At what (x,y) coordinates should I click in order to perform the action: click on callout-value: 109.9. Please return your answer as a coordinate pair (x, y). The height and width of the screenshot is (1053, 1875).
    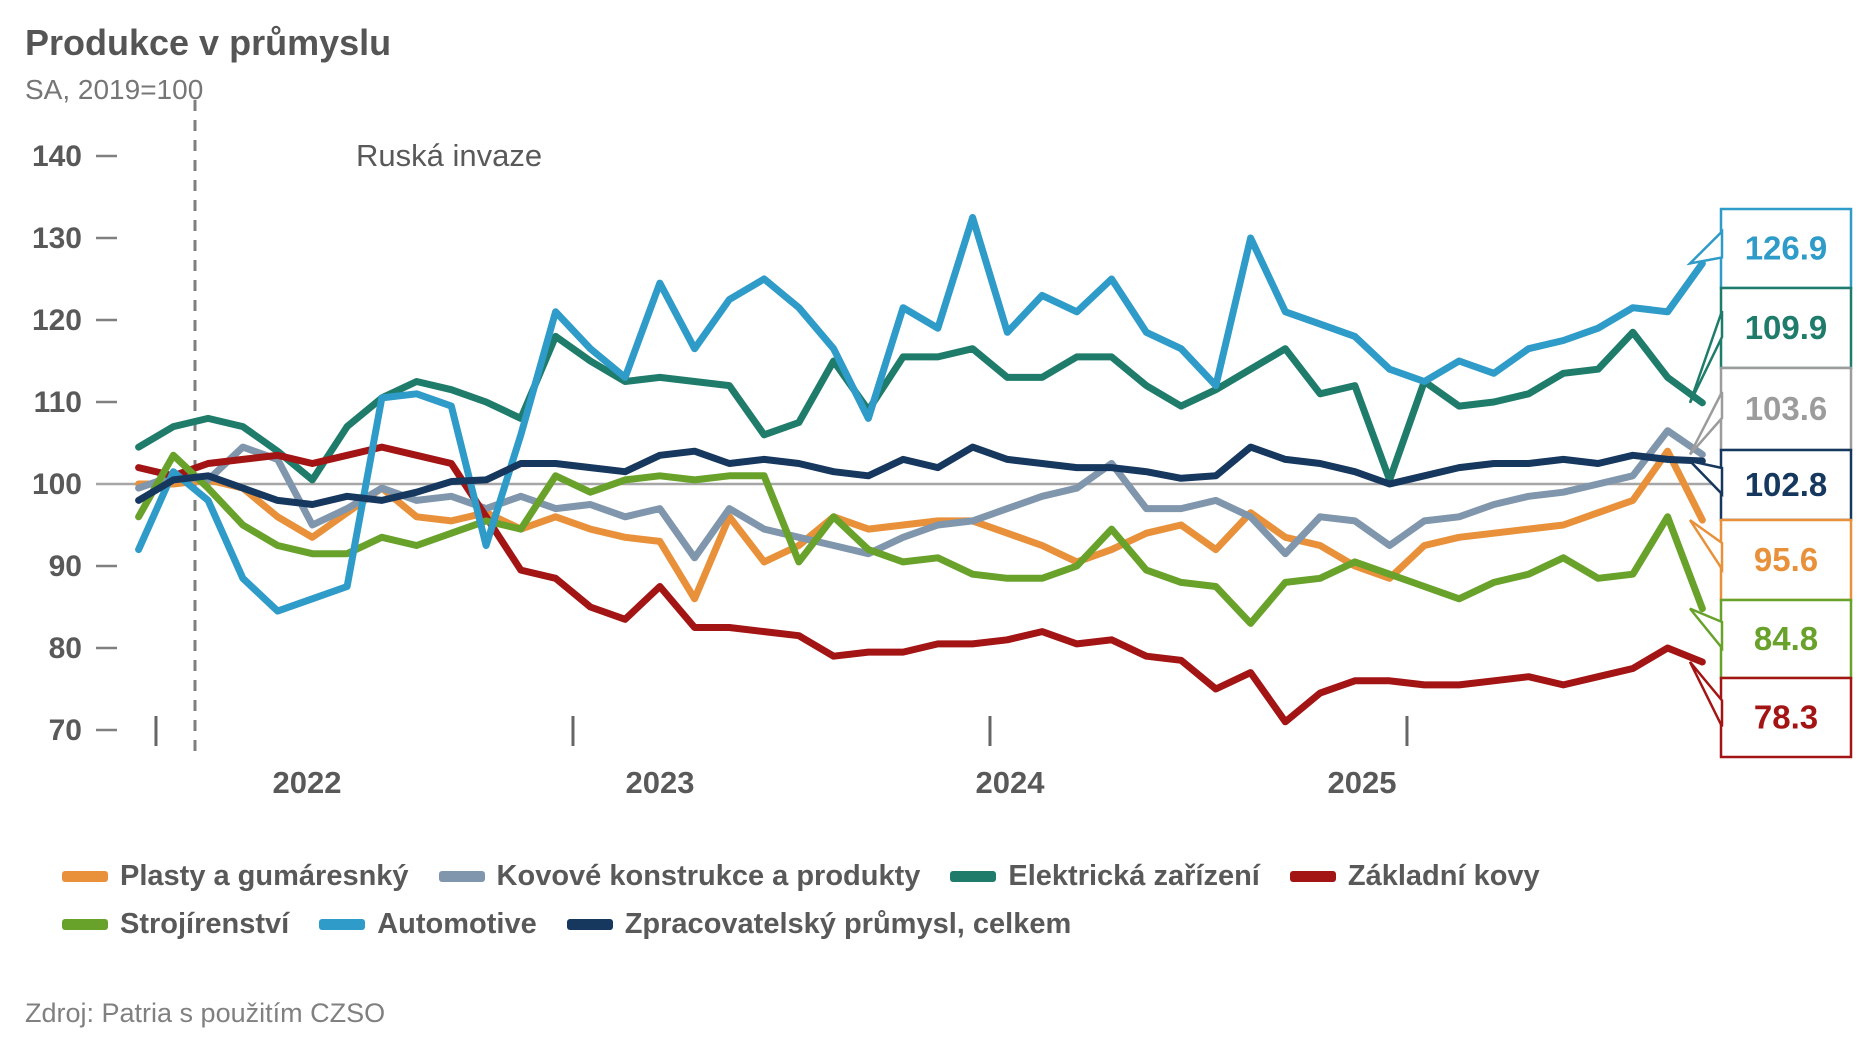
    Looking at the image, I should click on (1786, 327).